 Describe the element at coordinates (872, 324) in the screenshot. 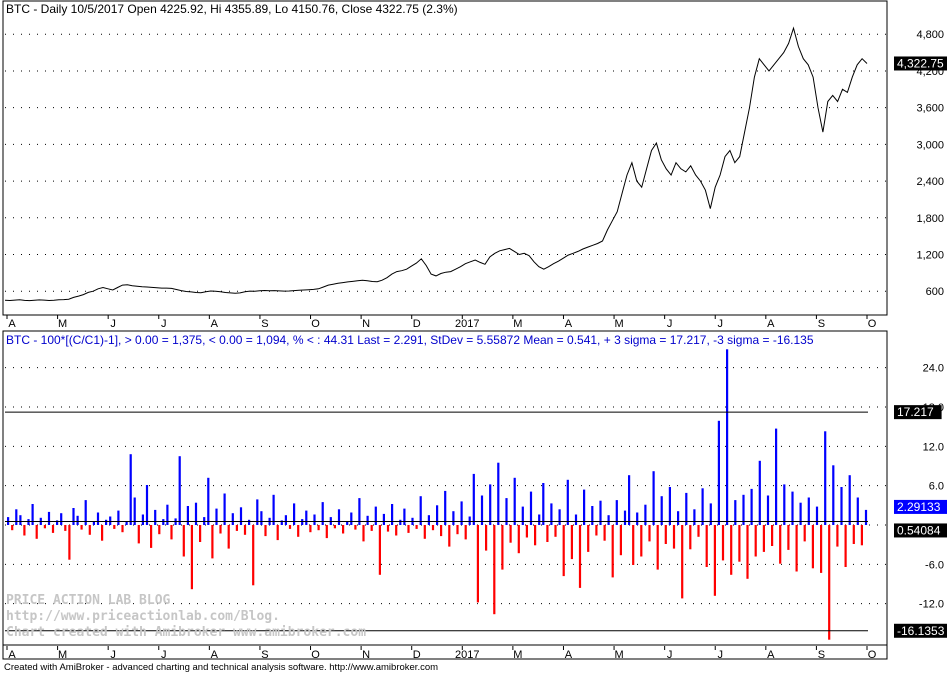

I see `price-x-label: O` at that location.